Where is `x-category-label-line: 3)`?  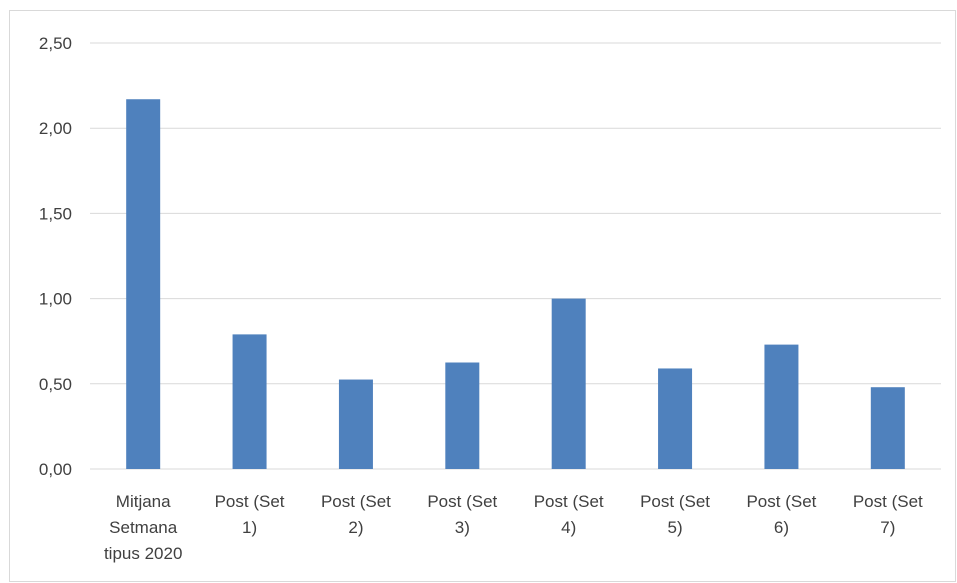
x-category-label-line: 3) is located at coordinates (462, 527).